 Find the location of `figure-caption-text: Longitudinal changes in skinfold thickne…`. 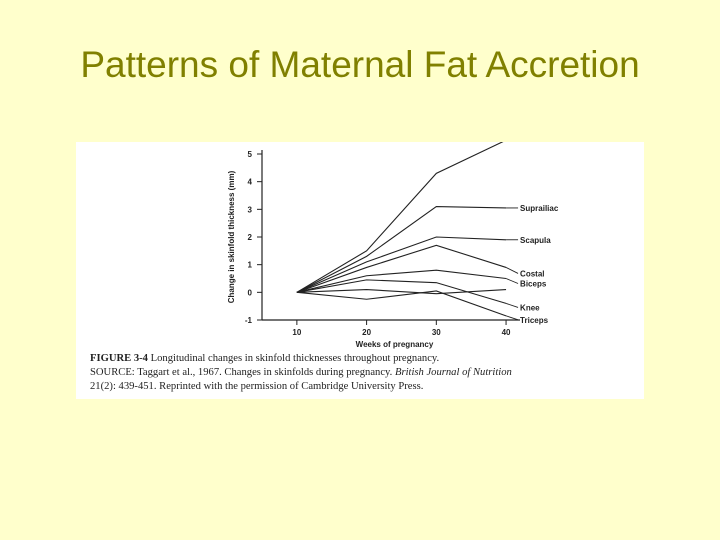

figure-caption-text: Longitudinal changes in skinfold thickne… is located at coordinates (293, 358).